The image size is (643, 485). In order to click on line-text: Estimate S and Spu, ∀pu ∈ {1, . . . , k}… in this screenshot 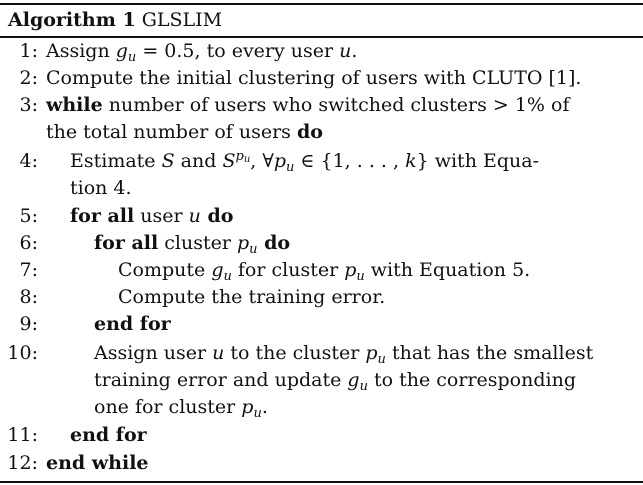, I will do `click(304, 162)`.